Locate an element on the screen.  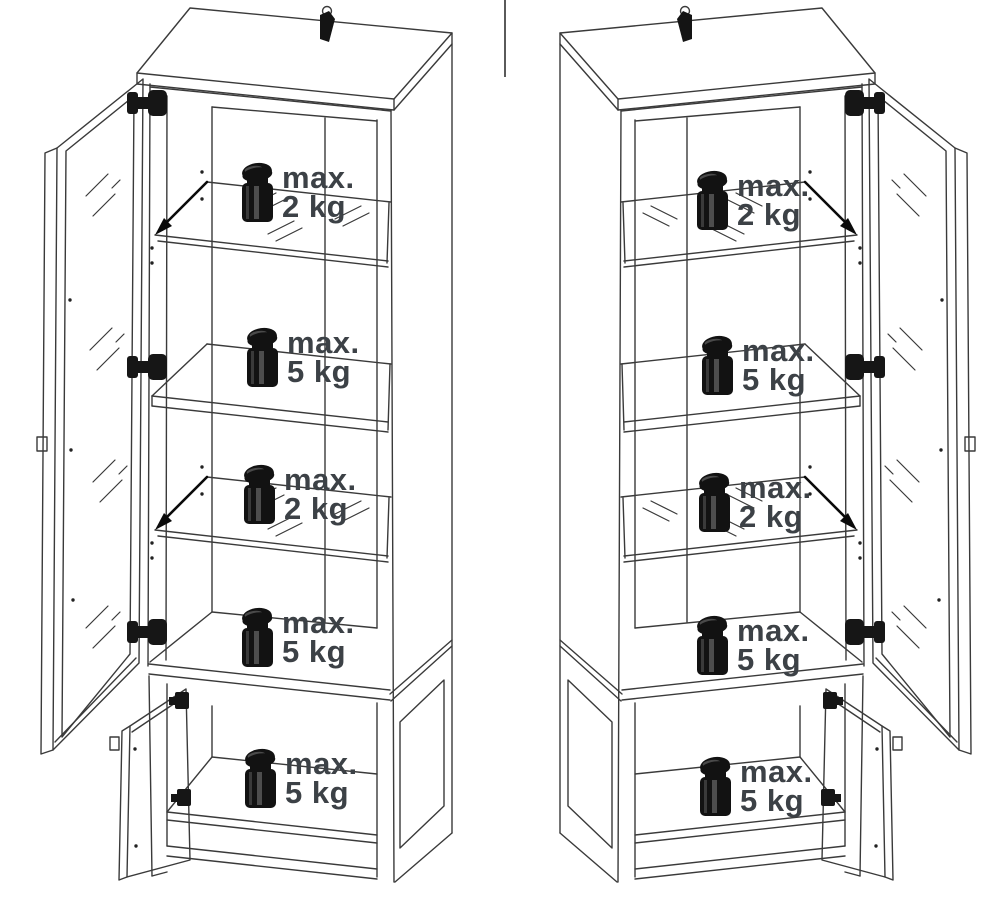
weight-label-left-2: max. 5 kg is located at coordinates (302, 357).